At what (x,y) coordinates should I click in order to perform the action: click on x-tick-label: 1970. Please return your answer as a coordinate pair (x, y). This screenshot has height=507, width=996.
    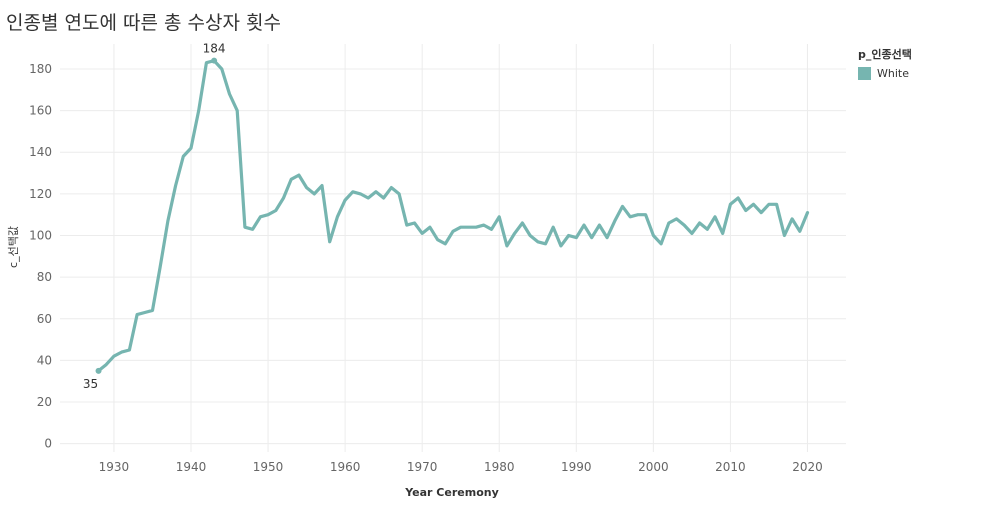
    Looking at the image, I should click on (422, 467).